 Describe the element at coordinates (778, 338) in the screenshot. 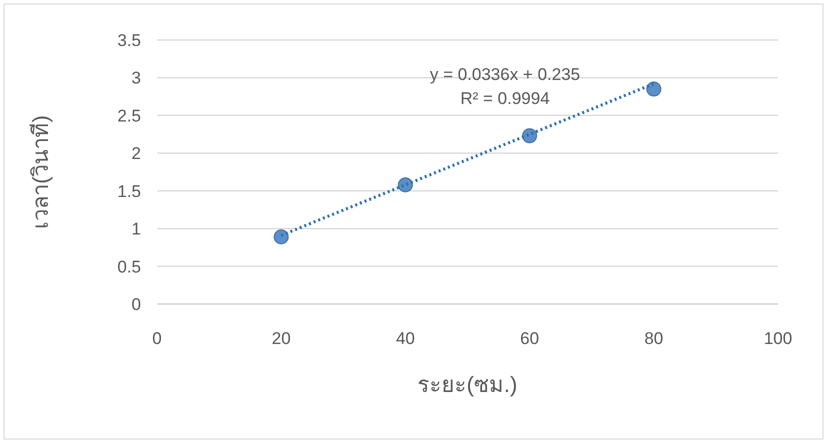

I see `x-tick-label: 100` at that location.